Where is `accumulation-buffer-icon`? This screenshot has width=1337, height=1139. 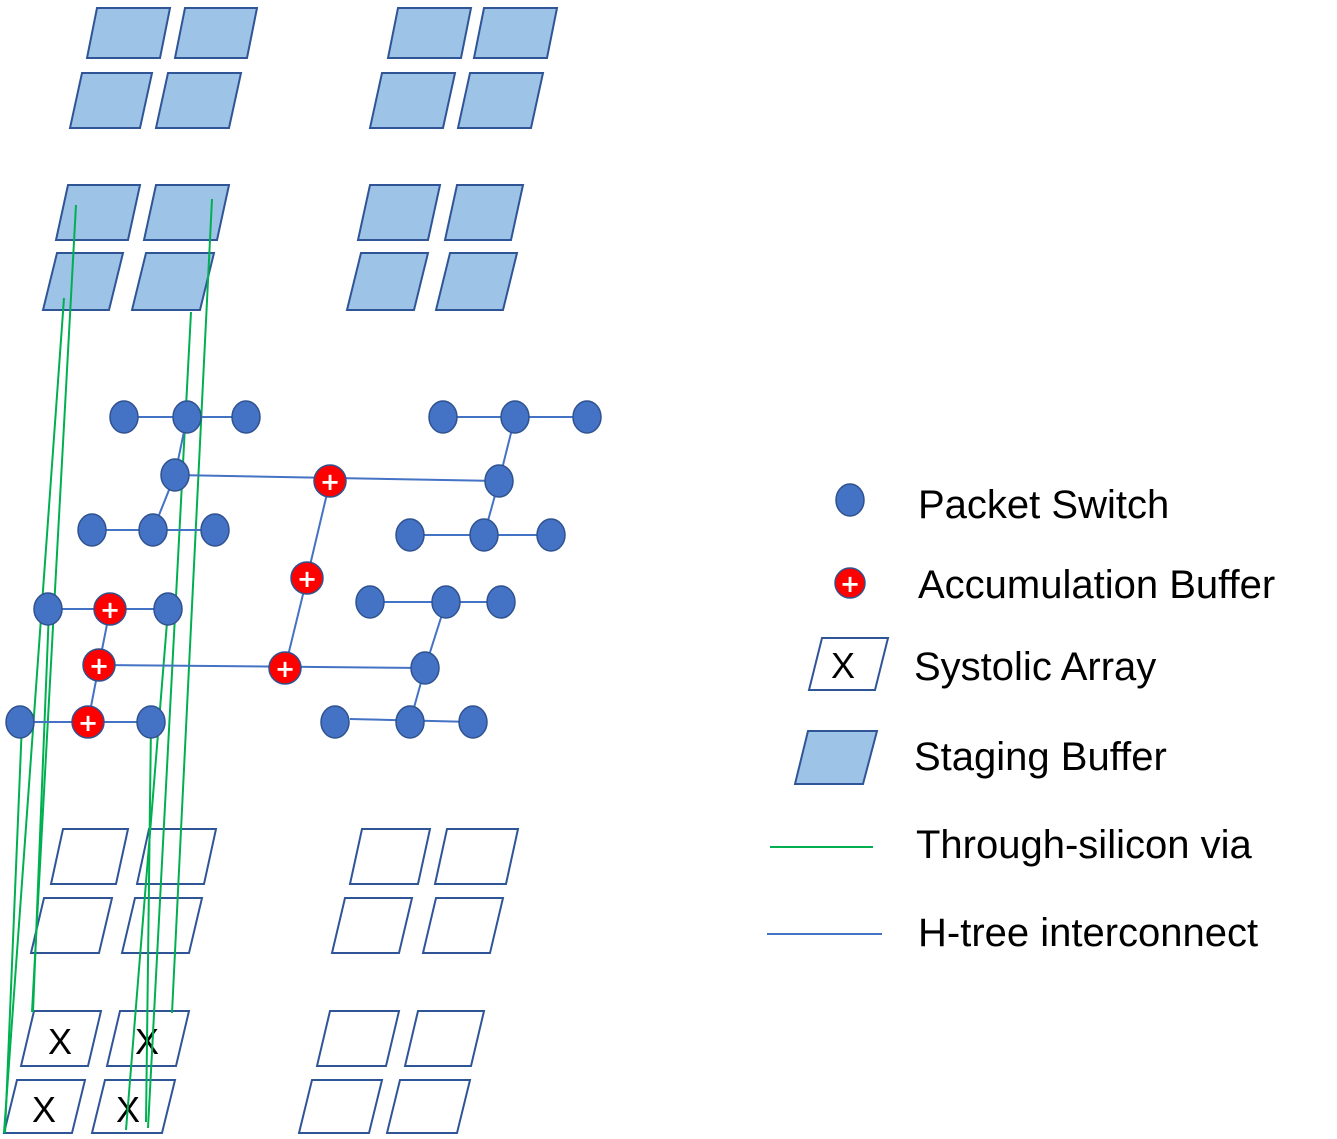 accumulation-buffer-icon is located at coordinates (850, 583).